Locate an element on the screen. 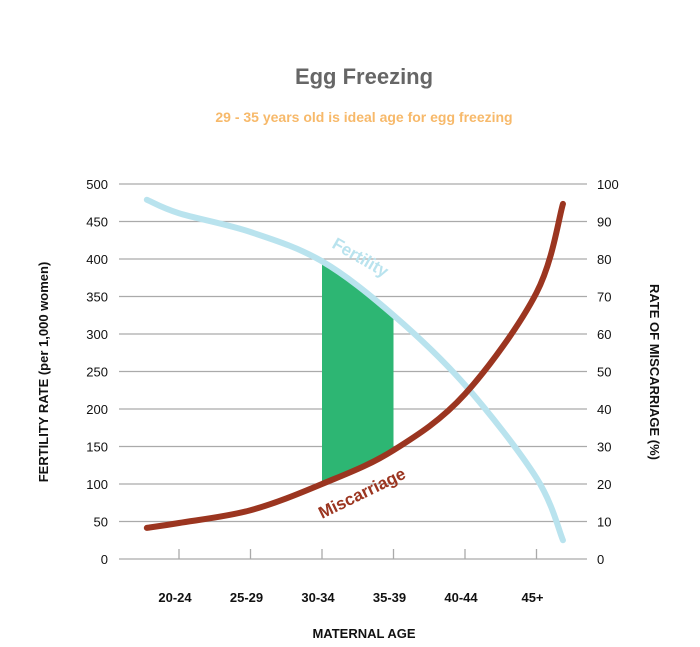 The height and width of the screenshot is (647, 700). y-tick-label: 200 is located at coordinates (97, 409).